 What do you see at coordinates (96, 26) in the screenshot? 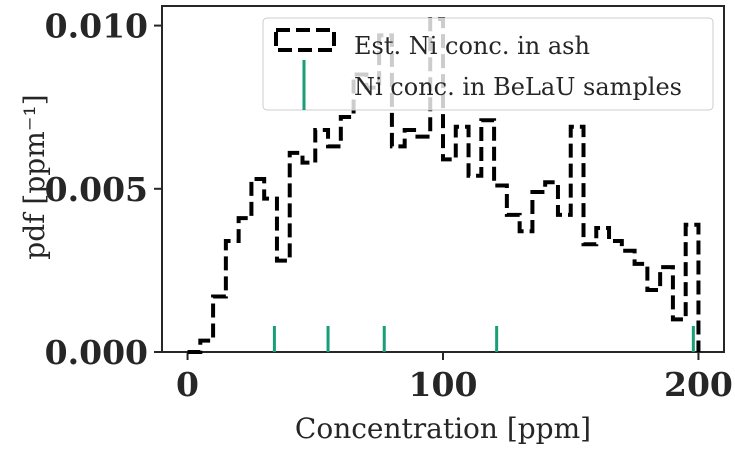
I see `y-tick-label: 0.010` at bounding box center [96, 26].